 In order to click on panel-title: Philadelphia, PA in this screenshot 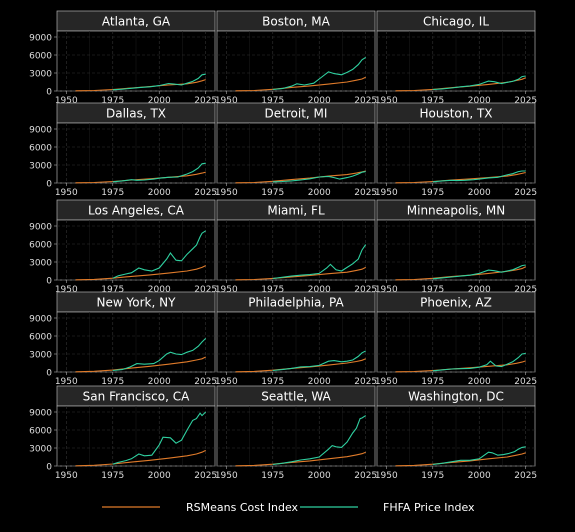, I will do `click(296, 303)`.